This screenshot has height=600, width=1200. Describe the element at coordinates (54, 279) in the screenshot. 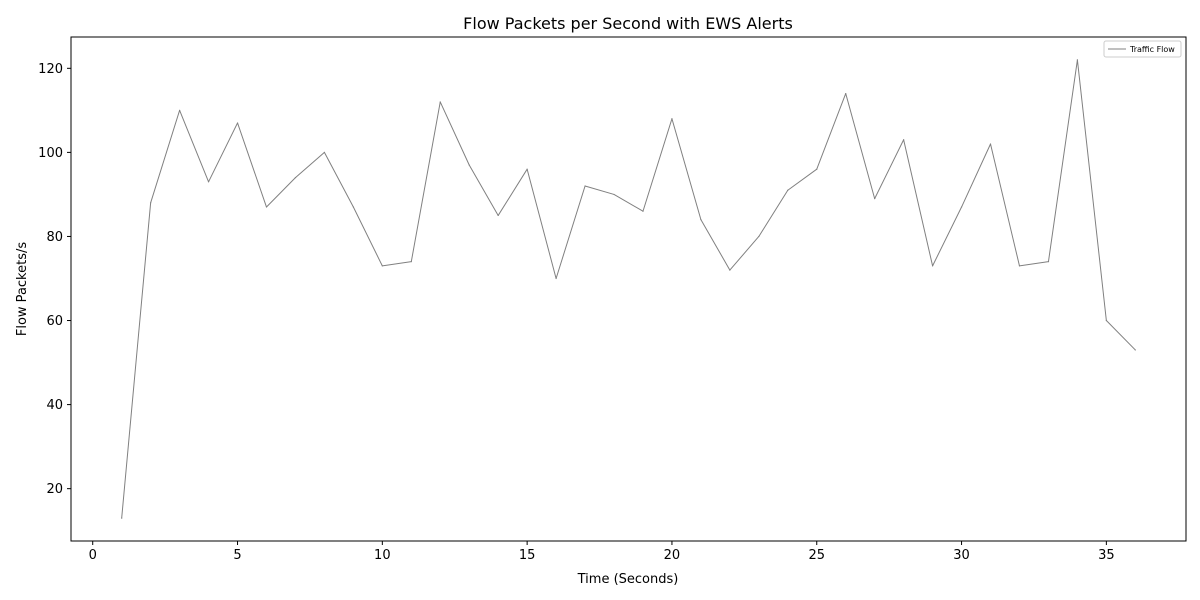

I see `y-axis: 20 40 60 80 100 120` at that location.